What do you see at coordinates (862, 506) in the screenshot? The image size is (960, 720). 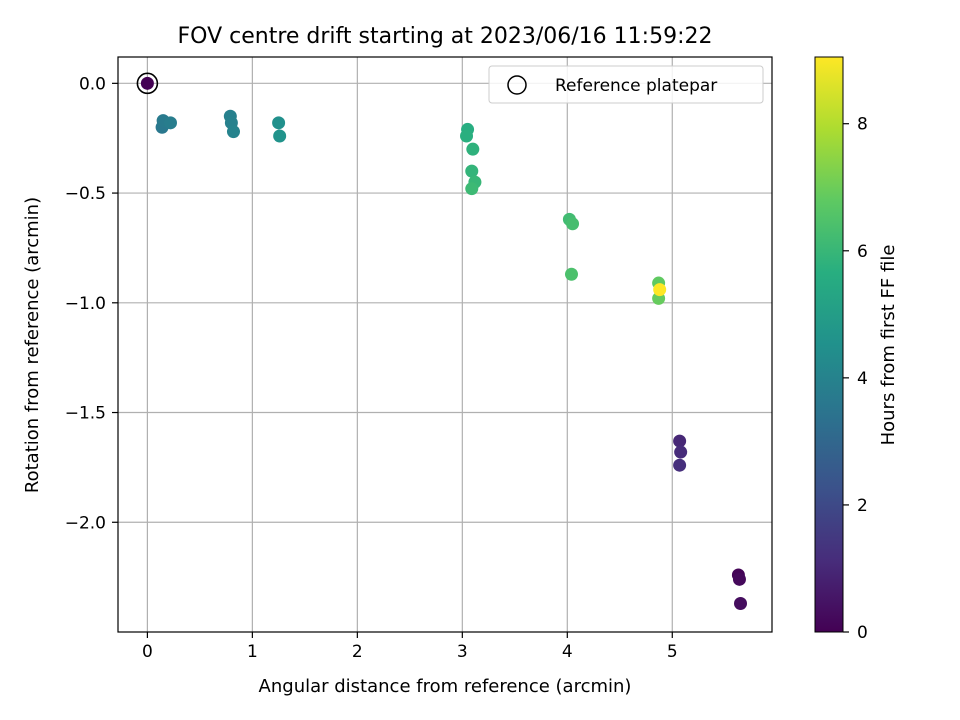 I see `colorbar-tick-label: 2` at bounding box center [862, 506].